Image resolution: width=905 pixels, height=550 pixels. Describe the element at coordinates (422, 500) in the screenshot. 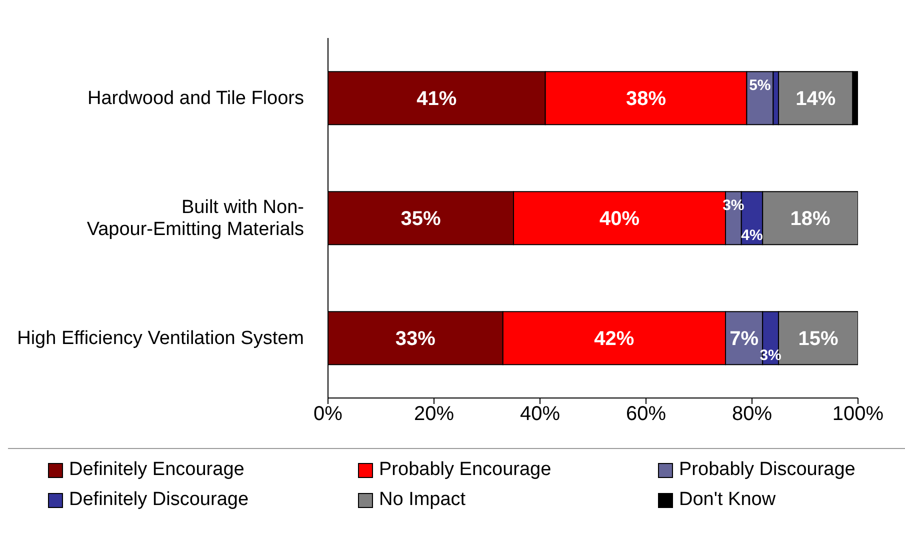

I see `legend-label: No Impact` at that location.